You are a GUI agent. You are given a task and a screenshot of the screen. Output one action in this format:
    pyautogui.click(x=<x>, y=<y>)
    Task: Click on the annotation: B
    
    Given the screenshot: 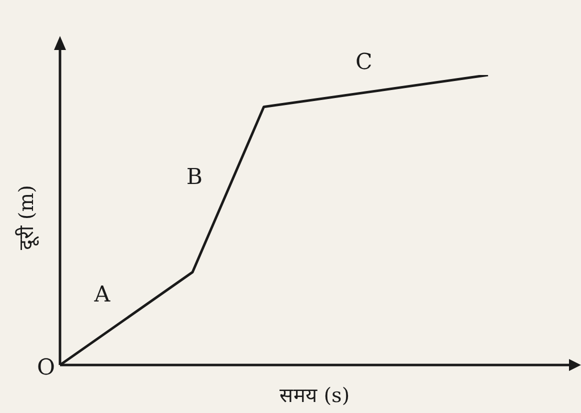 What is the action you would take?
    pyautogui.click(x=194, y=177)
    